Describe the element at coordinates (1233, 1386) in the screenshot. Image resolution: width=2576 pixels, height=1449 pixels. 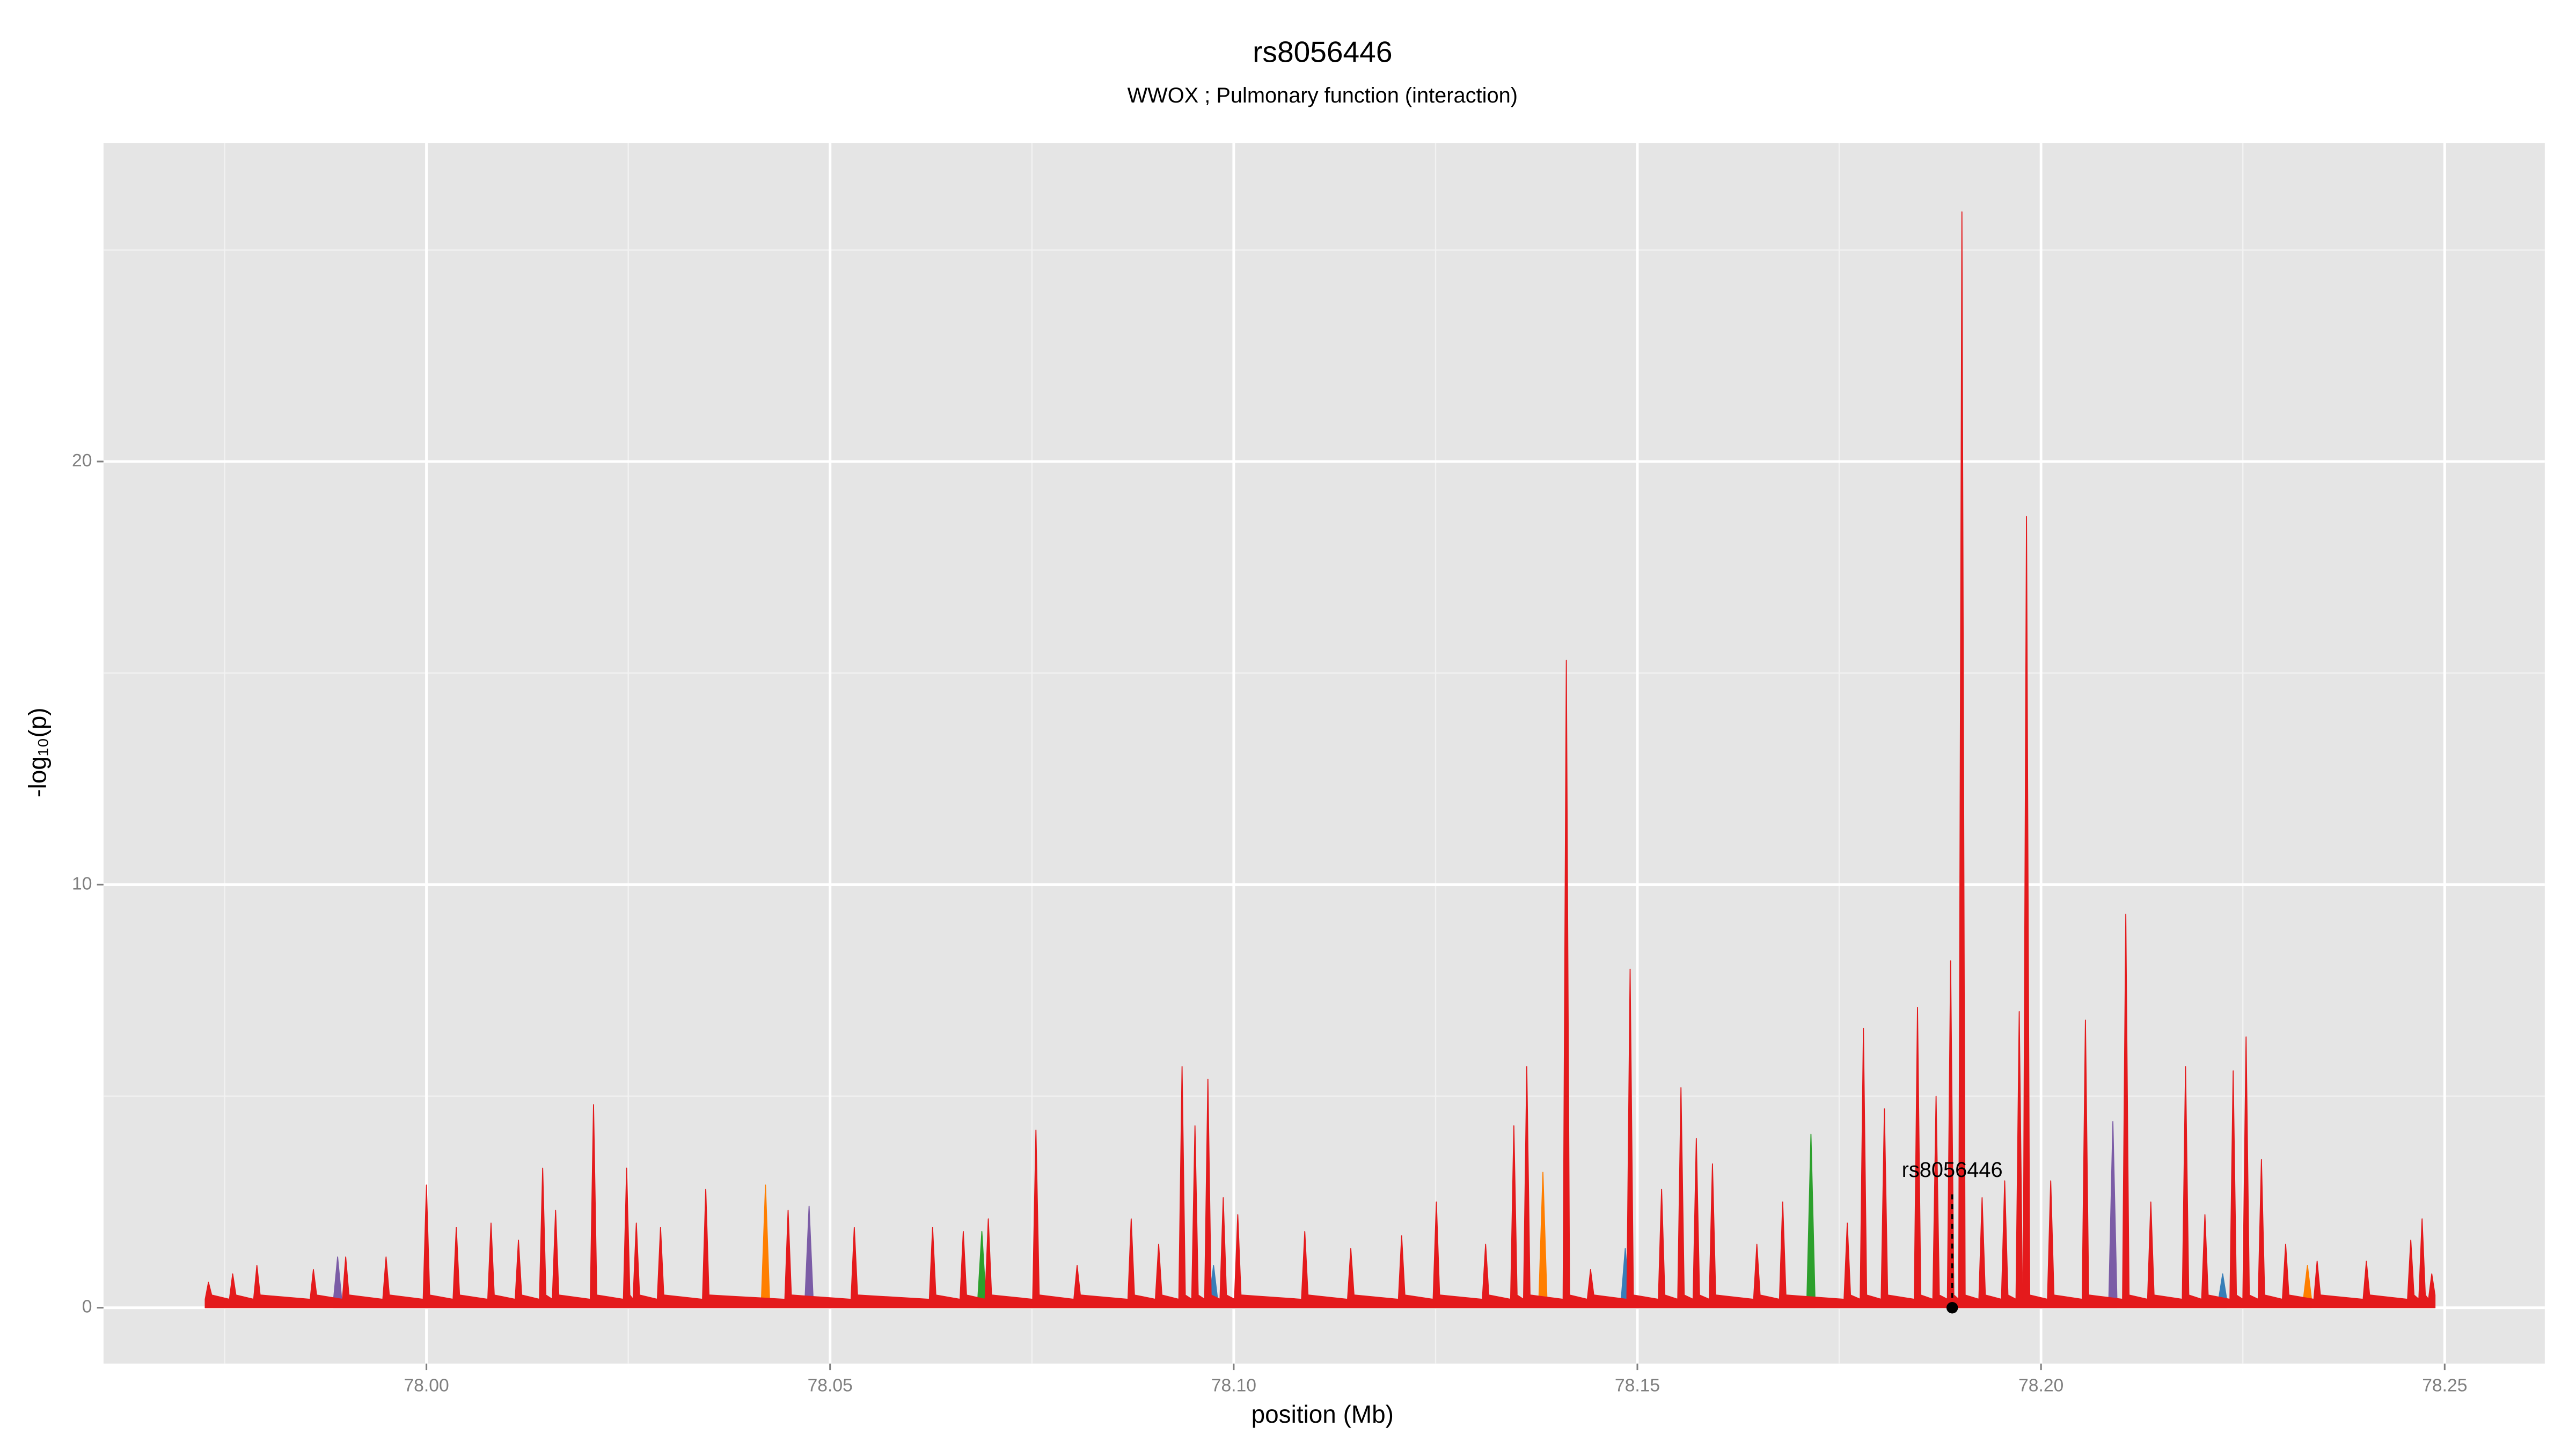
I see `x-tick-label: 78.10` at that location.